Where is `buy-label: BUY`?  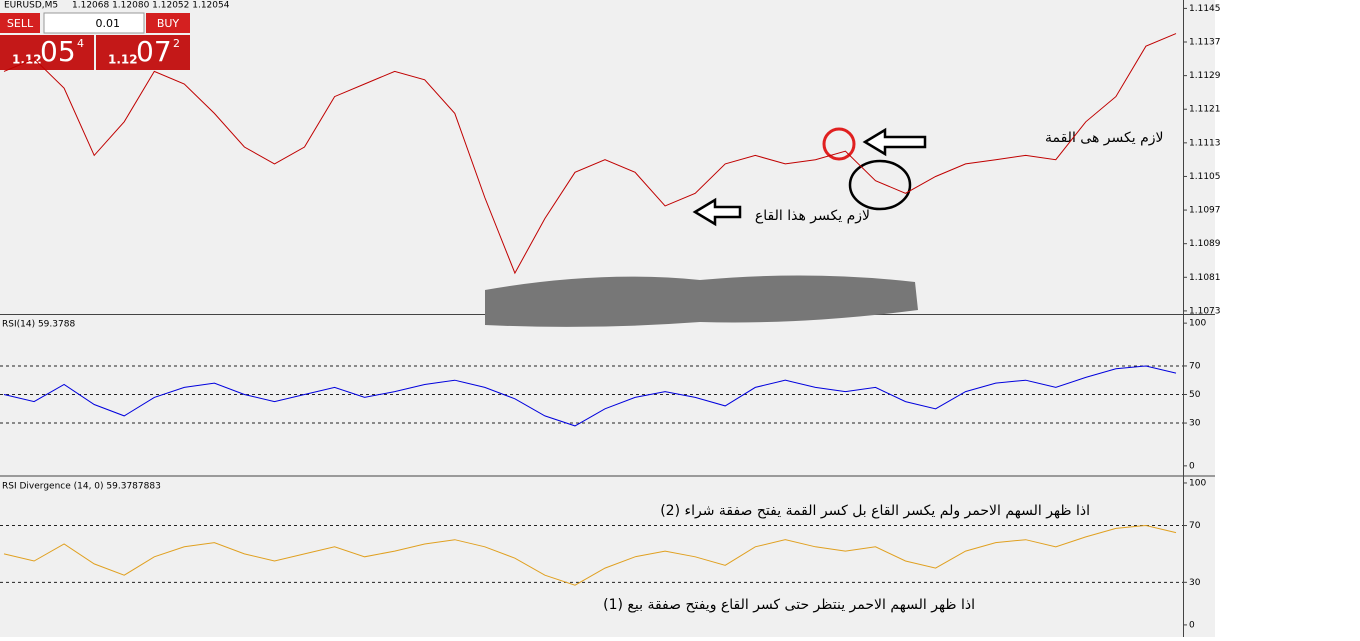
buy-label: BUY is located at coordinates (168, 23).